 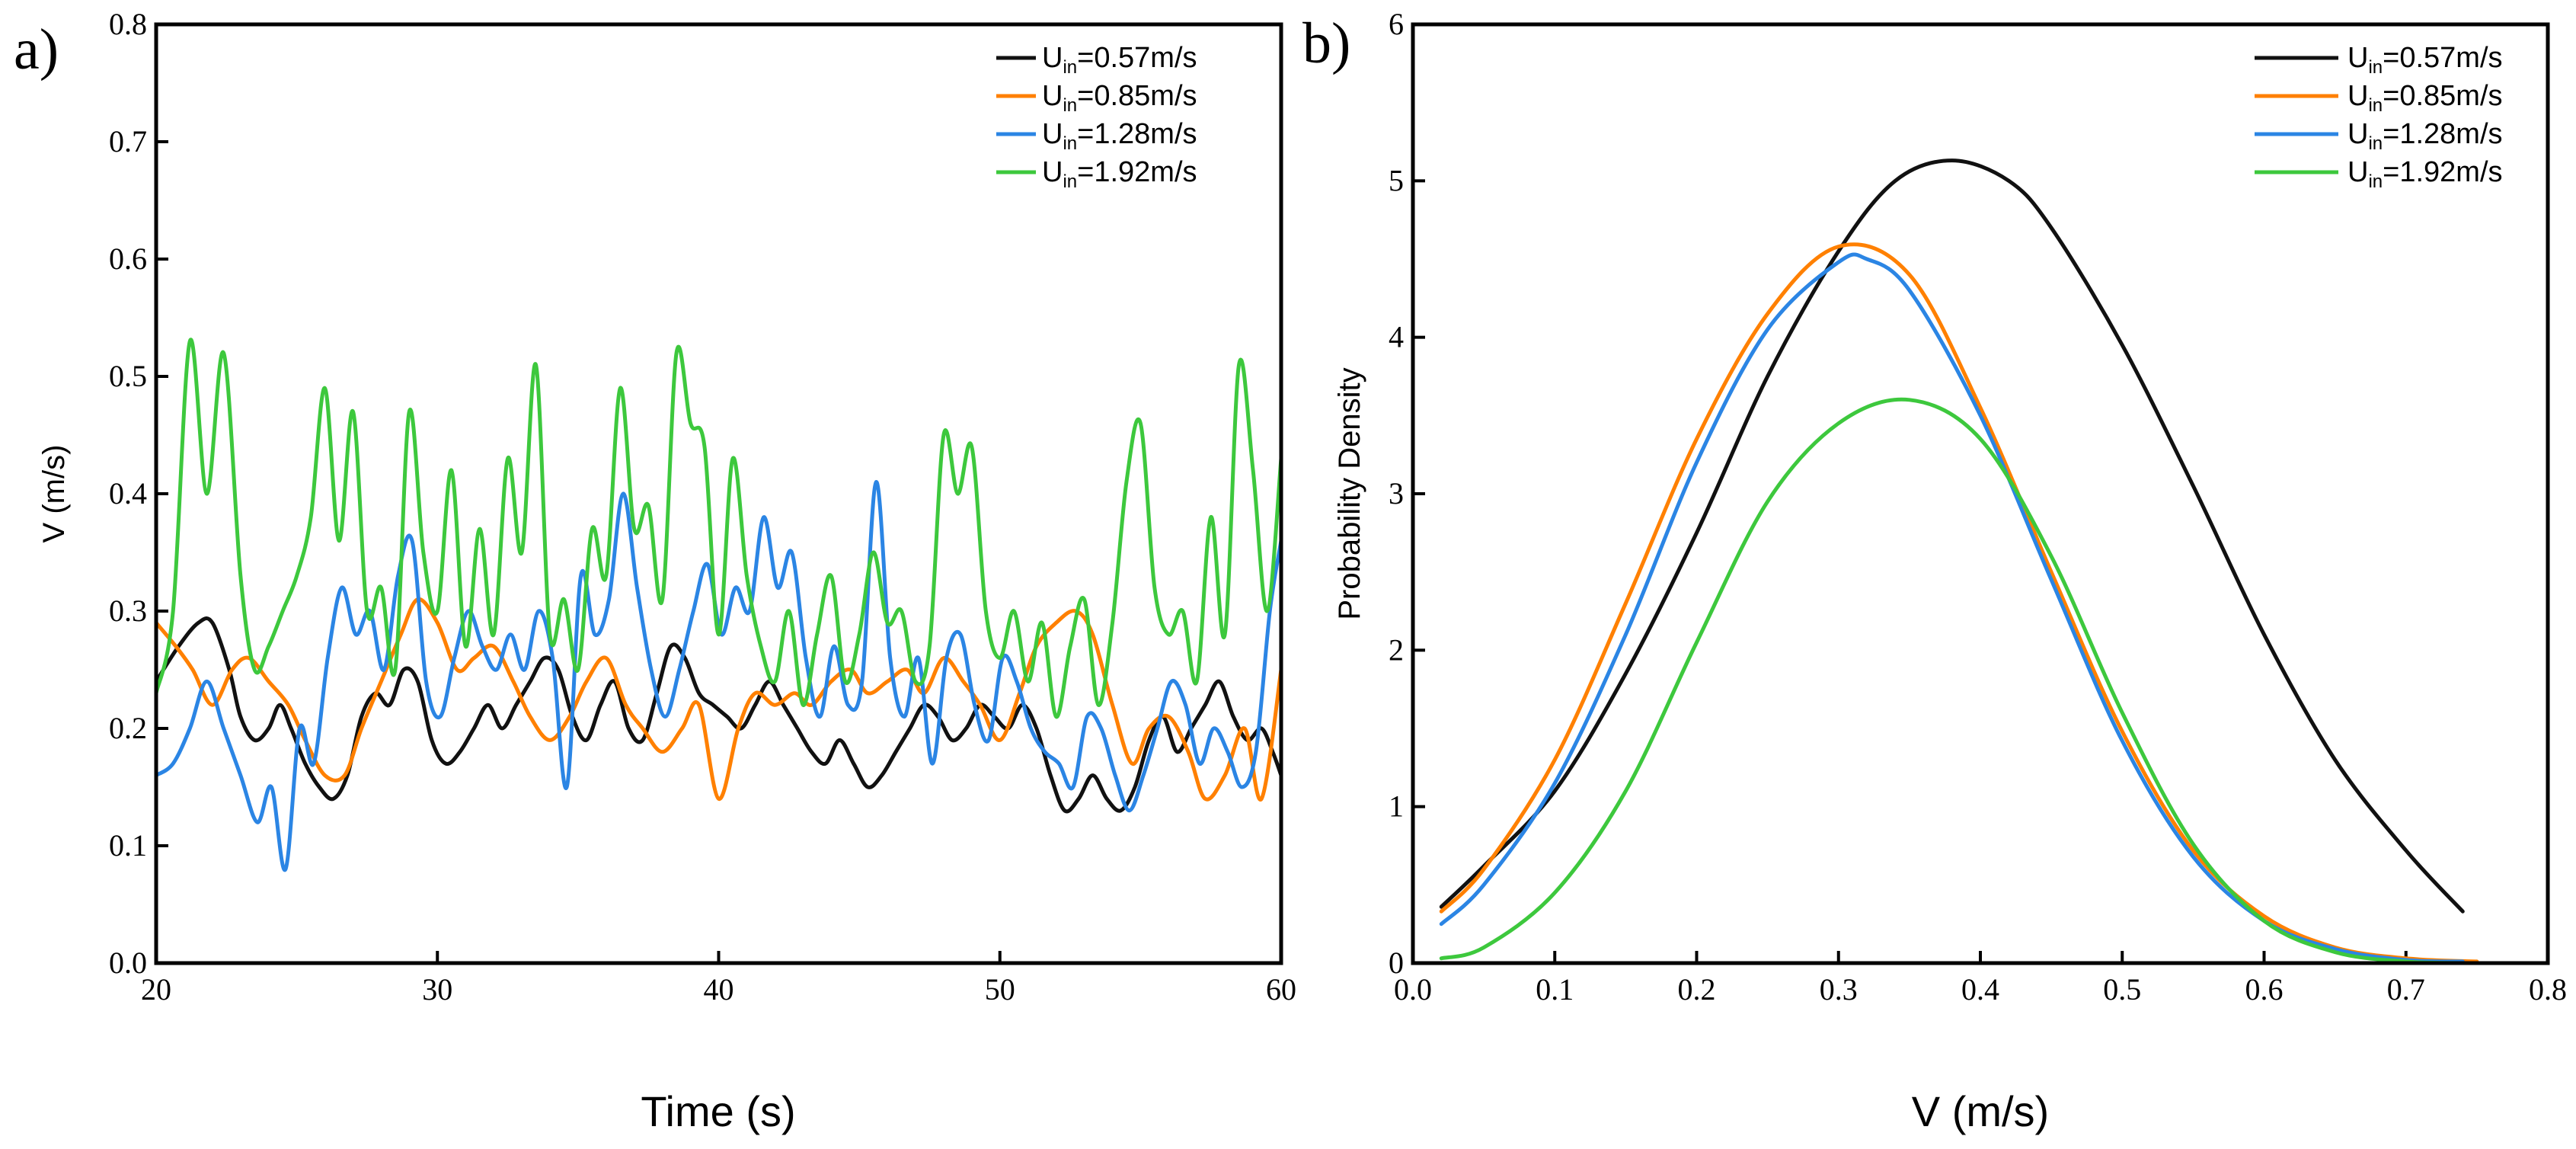 What do you see at coordinates (1839, 990) in the screenshot?
I see `chart-b-xtick-label: 0.3` at bounding box center [1839, 990].